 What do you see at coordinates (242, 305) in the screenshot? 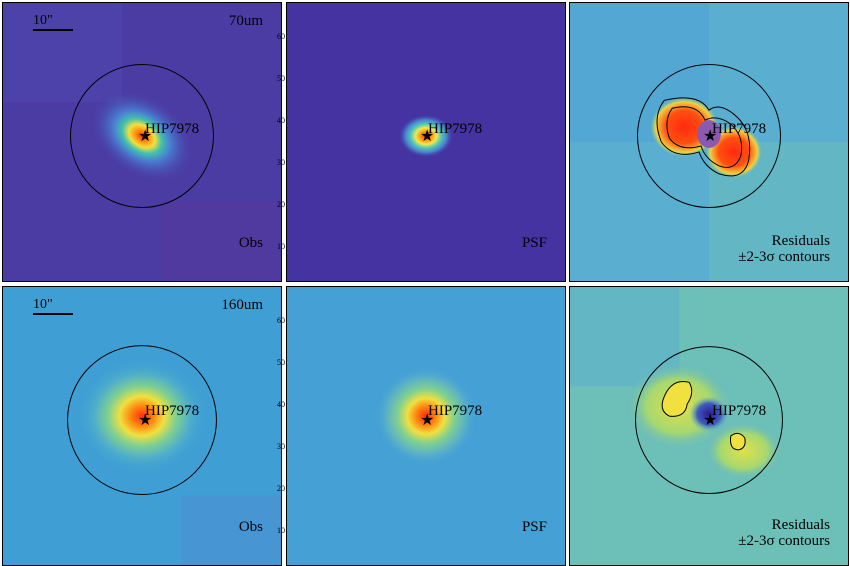
I see `band-label: 160um` at bounding box center [242, 305].